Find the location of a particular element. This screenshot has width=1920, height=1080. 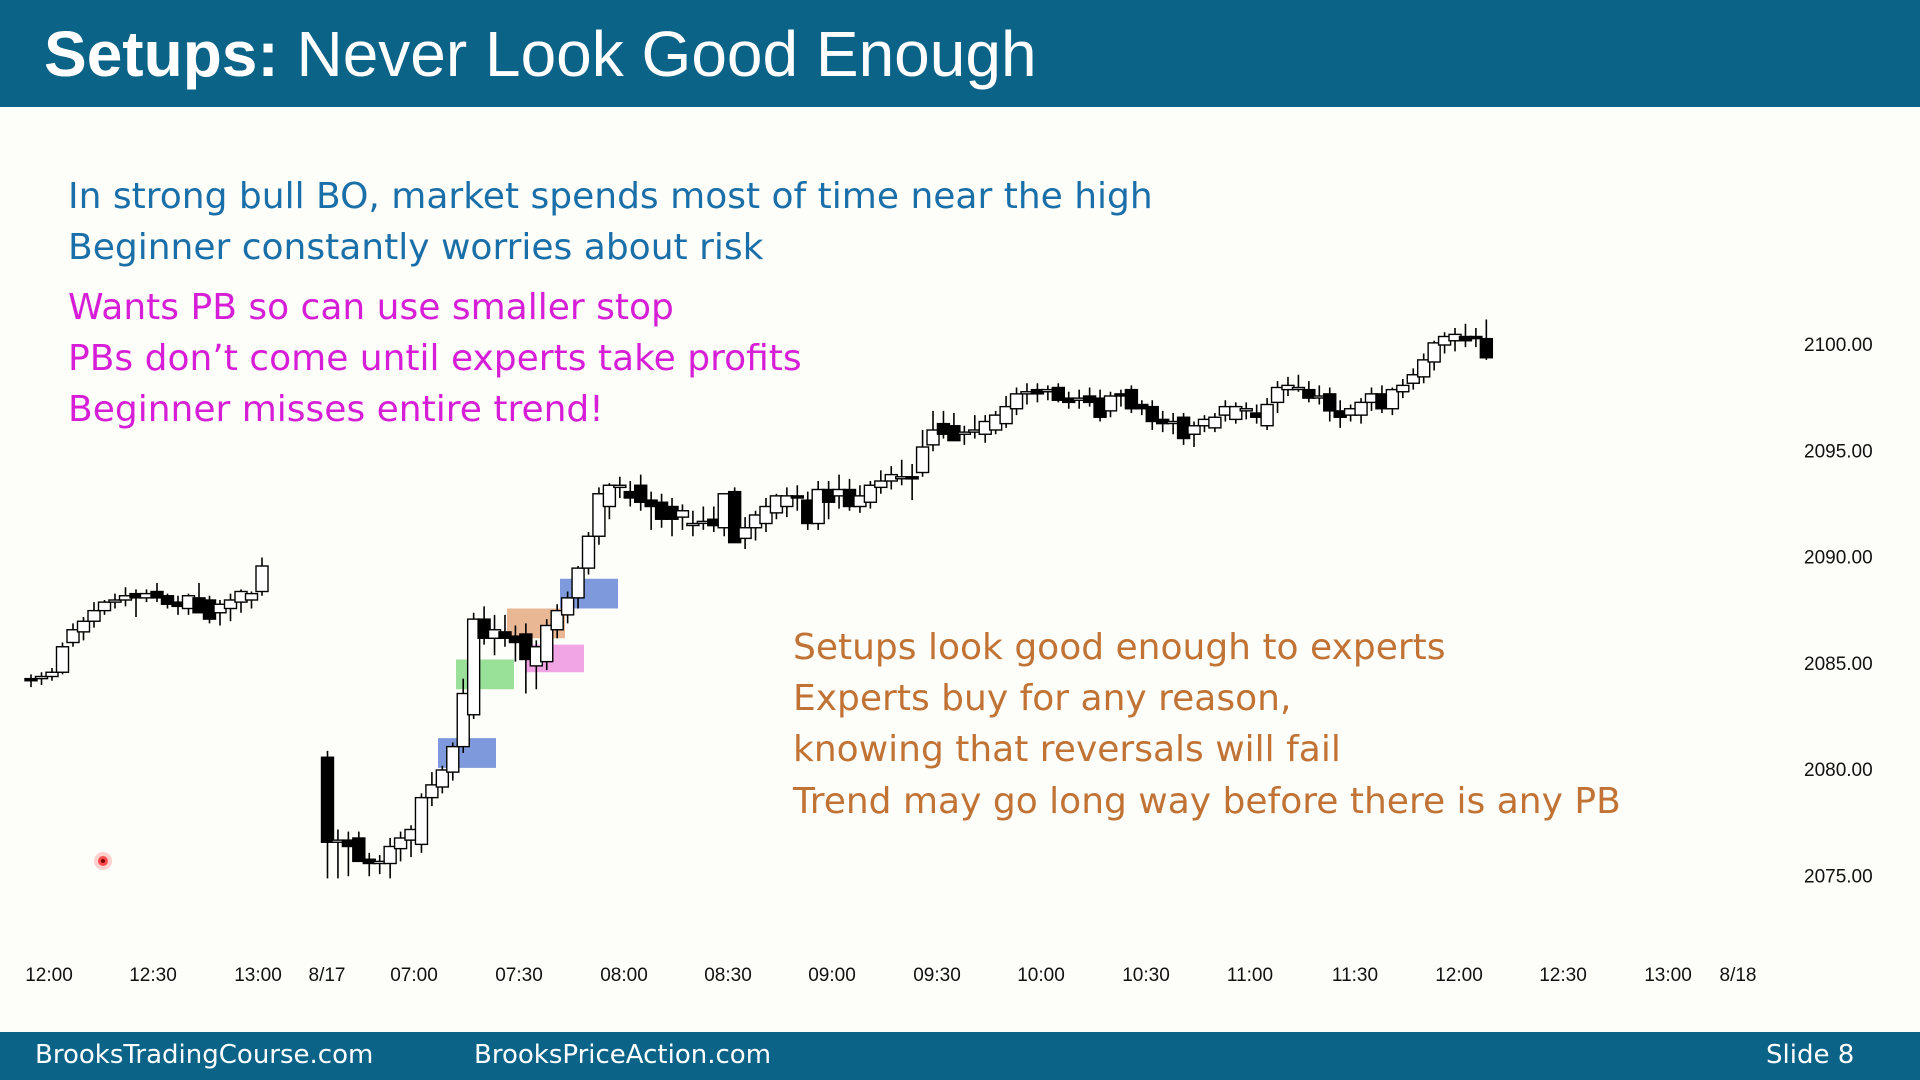

x-tick-label: 11:30 is located at coordinates (1355, 975).